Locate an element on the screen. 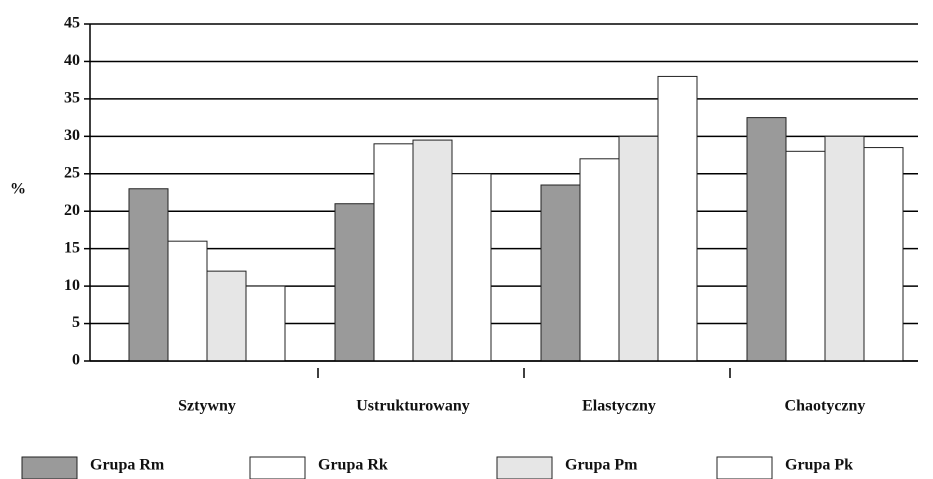 The width and height of the screenshot is (933, 479). y-axis-label: % is located at coordinates (18, 189).